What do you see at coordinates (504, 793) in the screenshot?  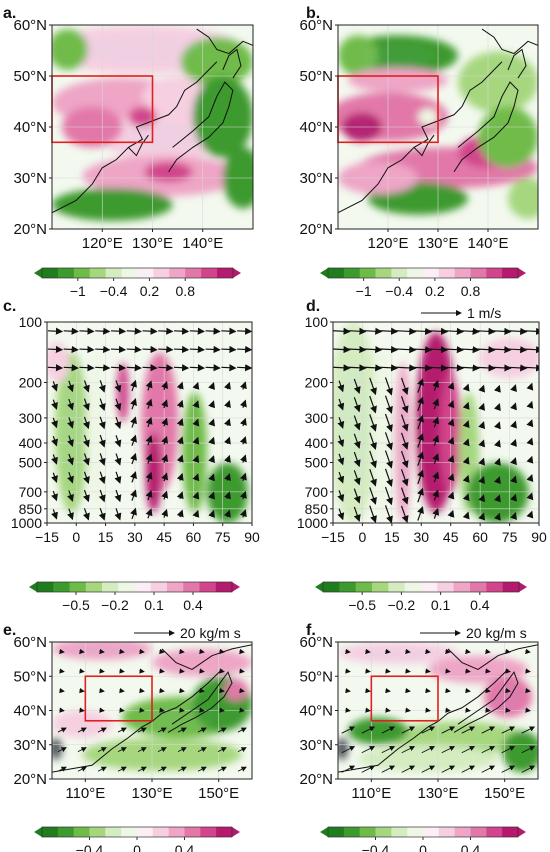 I see `x-tick-label: 150°E` at bounding box center [504, 793].